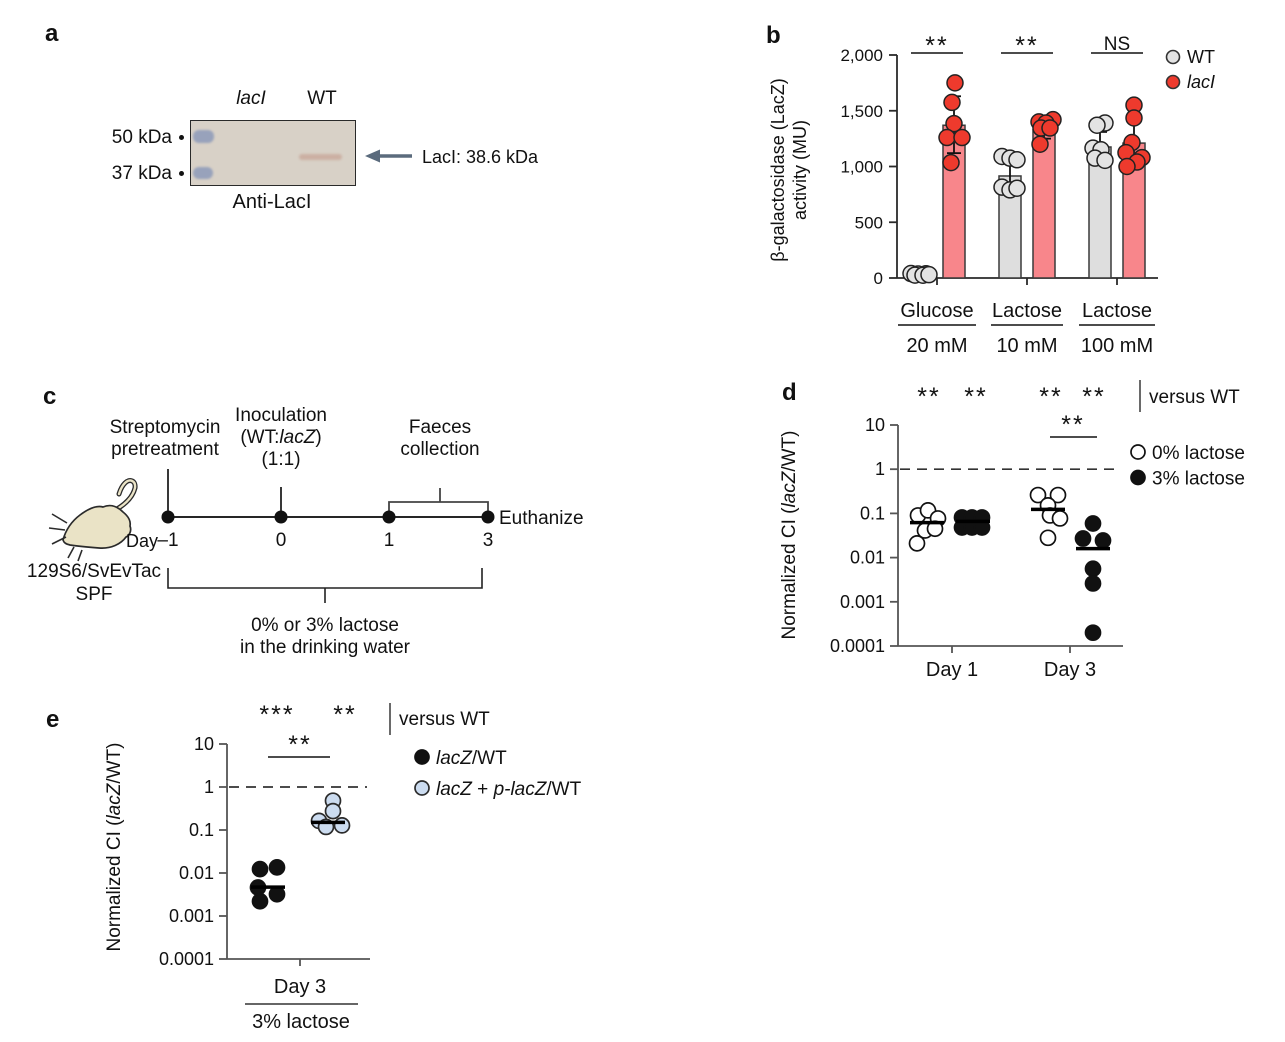  Describe the element at coordinates (181, 137) in the screenshot. I see `blot-marker-dot` at that location.